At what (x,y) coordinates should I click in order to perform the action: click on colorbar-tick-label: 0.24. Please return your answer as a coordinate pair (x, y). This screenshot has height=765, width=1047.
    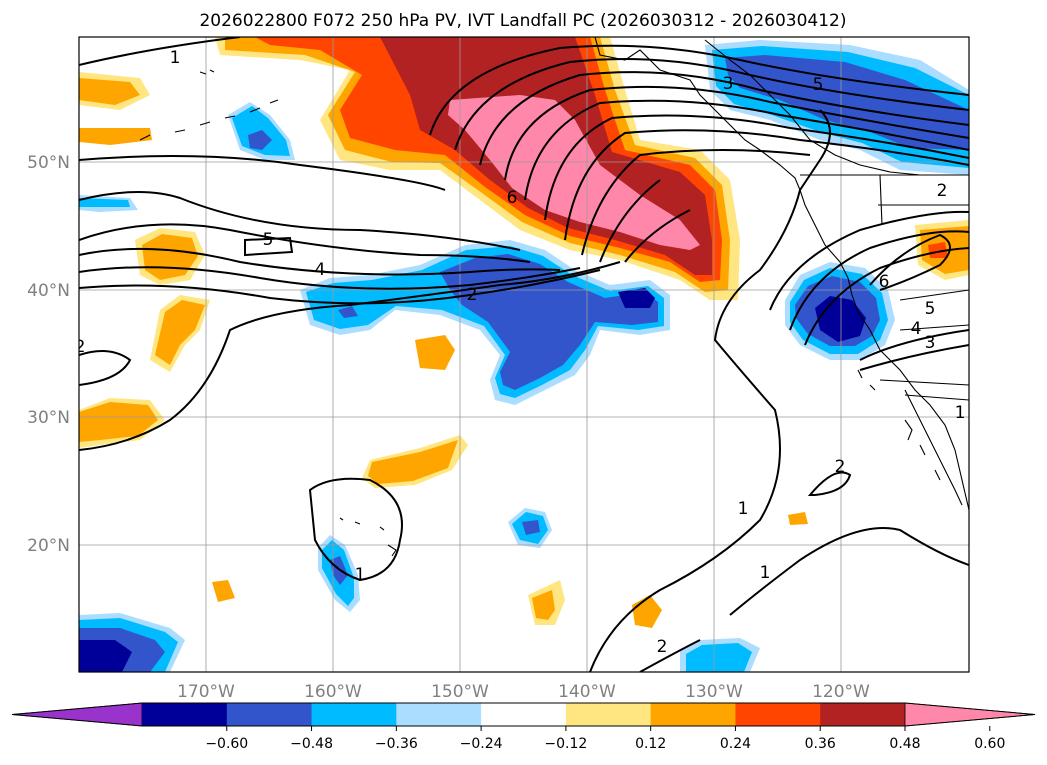
    Looking at the image, I should click on (735, 744).